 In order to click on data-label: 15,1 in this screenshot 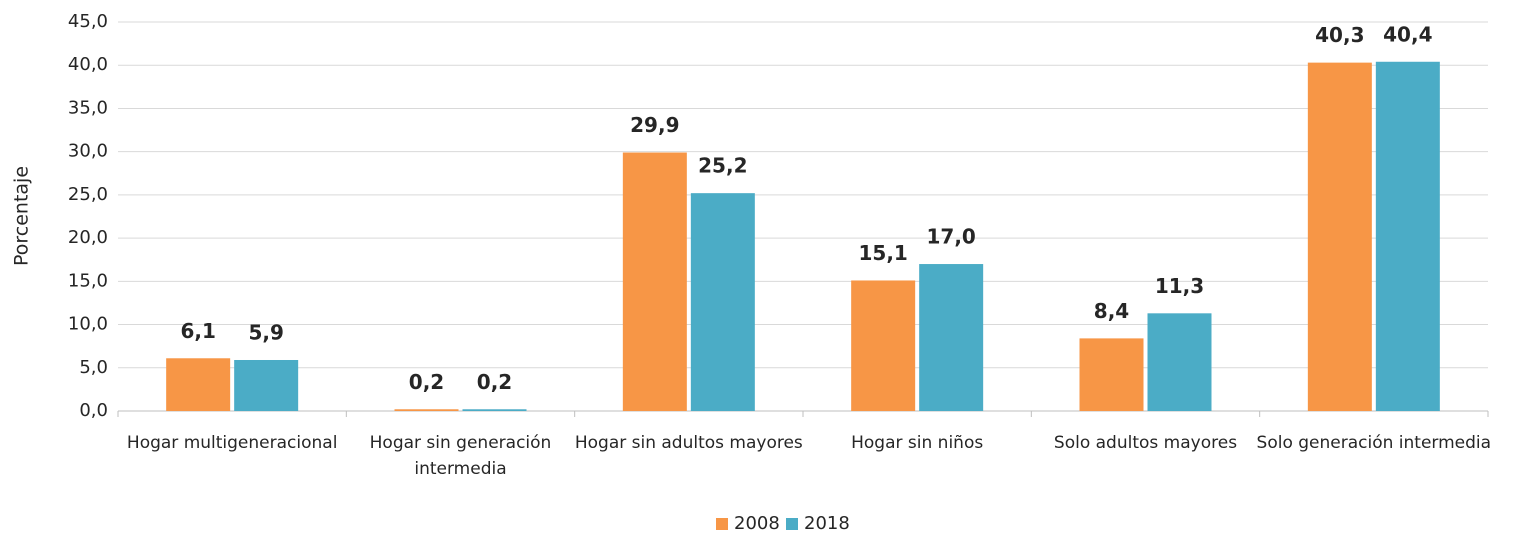, I will do `click(882, 253)`.